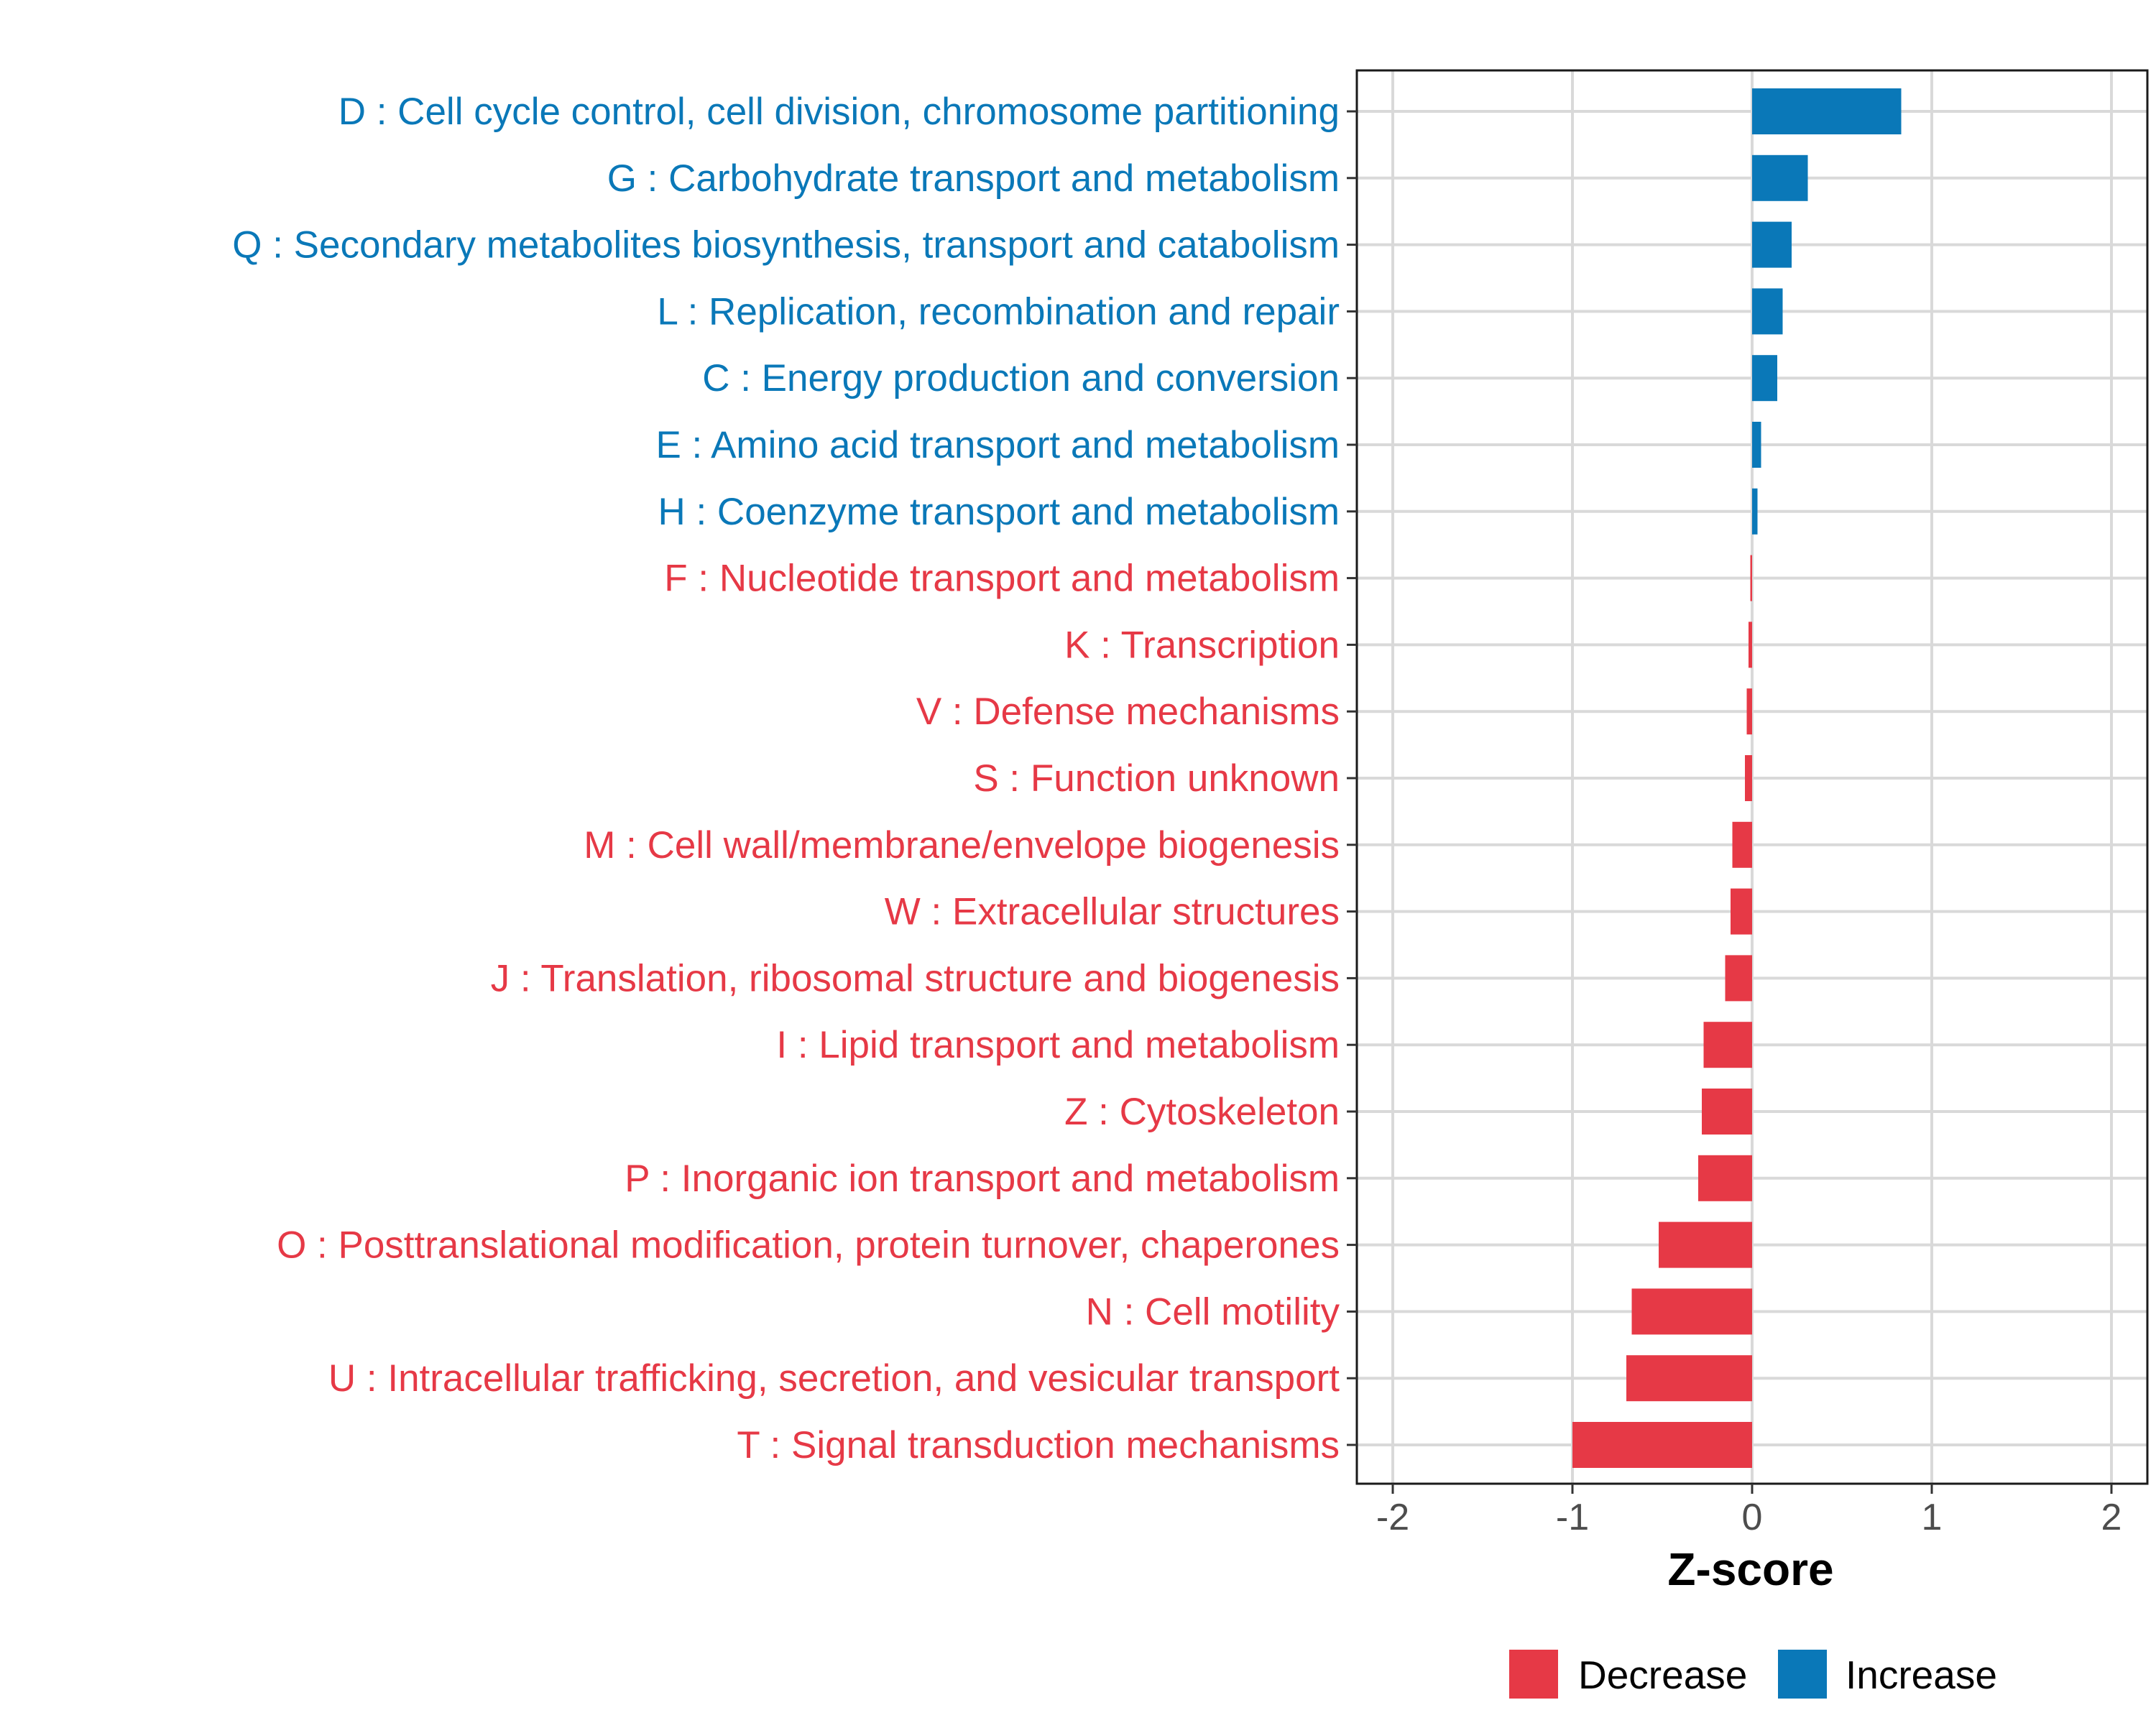 Image resolution: width=2156 pixels, height=1728 pixels. I want to click on y-tick-label: N : Cell motility, so click(1213, 1311).